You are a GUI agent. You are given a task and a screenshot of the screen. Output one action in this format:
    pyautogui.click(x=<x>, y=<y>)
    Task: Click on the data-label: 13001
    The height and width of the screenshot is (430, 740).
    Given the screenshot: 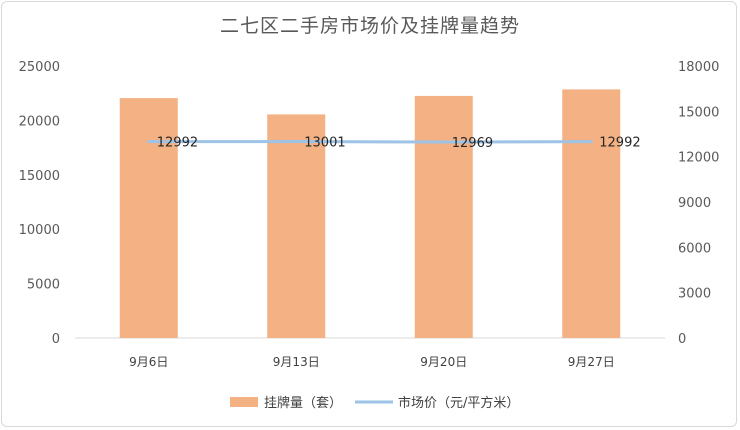 What is the action you would take?
    pyautogui.click(x=324, y=143)
    